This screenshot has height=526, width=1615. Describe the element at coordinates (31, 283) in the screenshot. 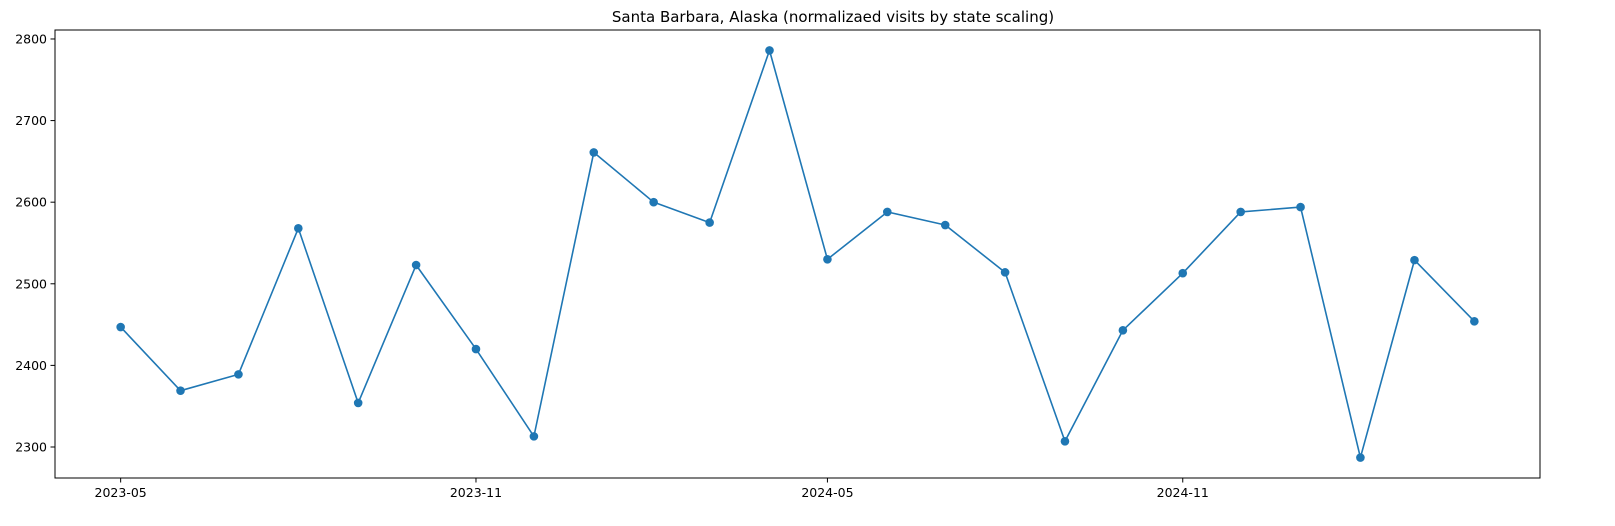

I see `y-tick-label: 2500` at that location.